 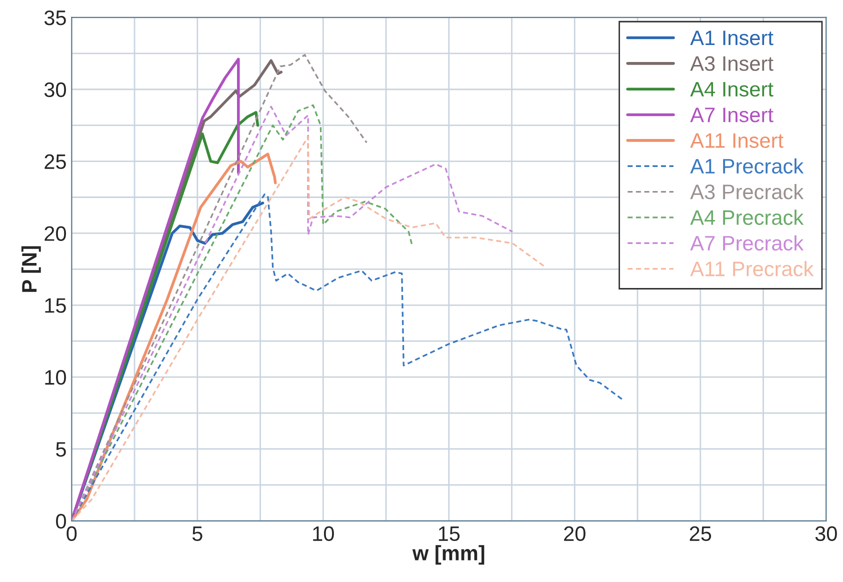 What do you see at coordinates (747, 166) in the screenshot?
I see `legend-label: A1 Precrack` at bounding box center [747, 166].